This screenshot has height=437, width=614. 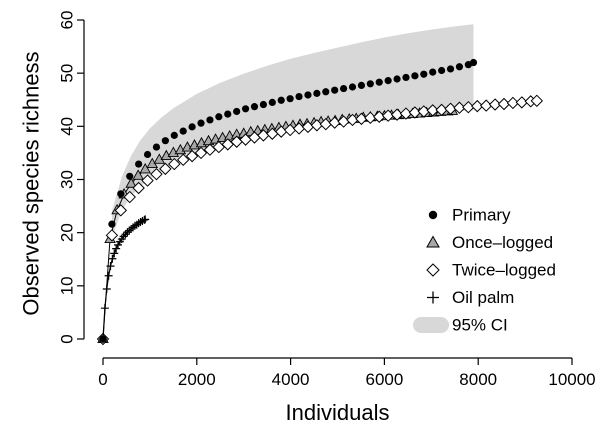 I want to click on legend-item: Once–logged, so click(x=489, y=242).